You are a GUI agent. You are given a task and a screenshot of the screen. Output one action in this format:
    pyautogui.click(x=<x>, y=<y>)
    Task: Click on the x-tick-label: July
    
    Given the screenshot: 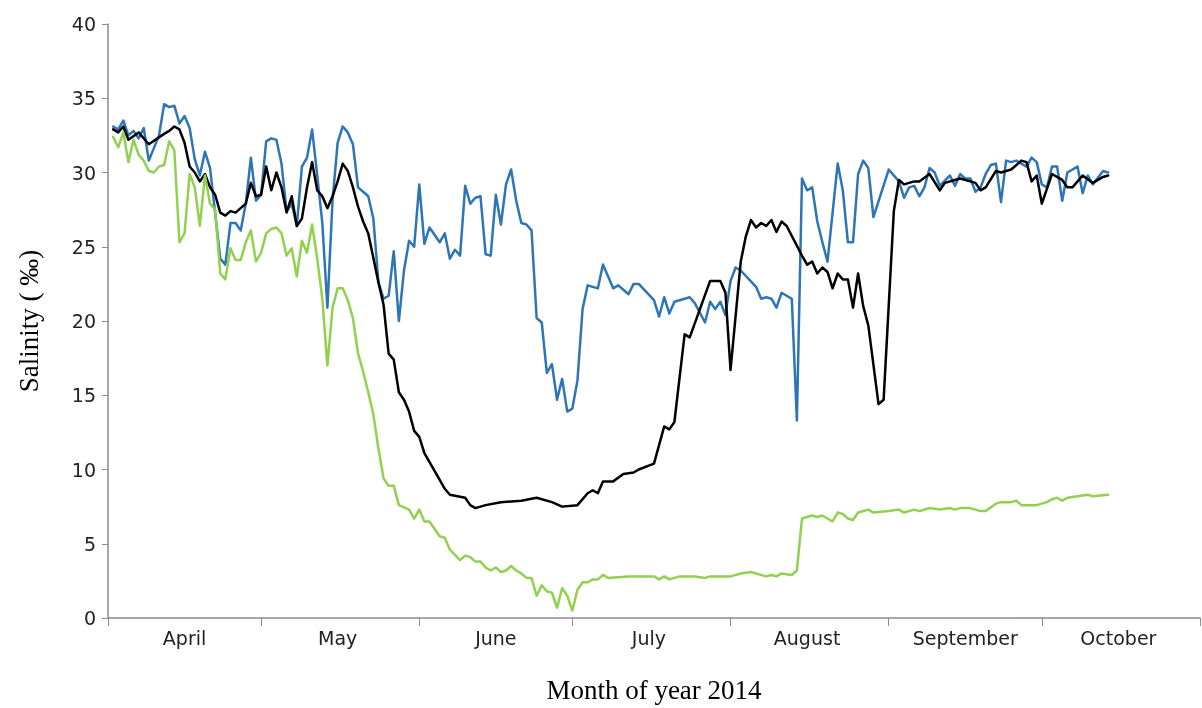 What is the action you would take?
    pyautogui.click(x=648, y=637)
    